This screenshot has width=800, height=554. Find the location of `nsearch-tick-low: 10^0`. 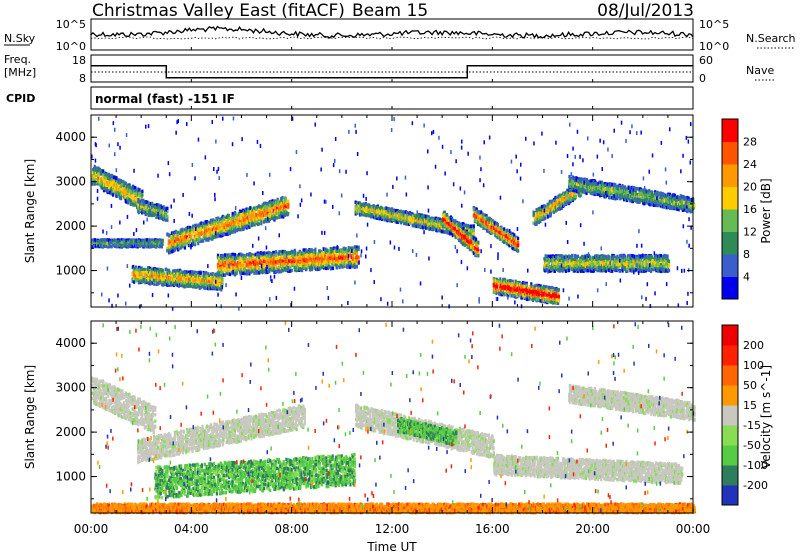

nsearch-tick-low: 10^0 is located at coordinates (714, 46).